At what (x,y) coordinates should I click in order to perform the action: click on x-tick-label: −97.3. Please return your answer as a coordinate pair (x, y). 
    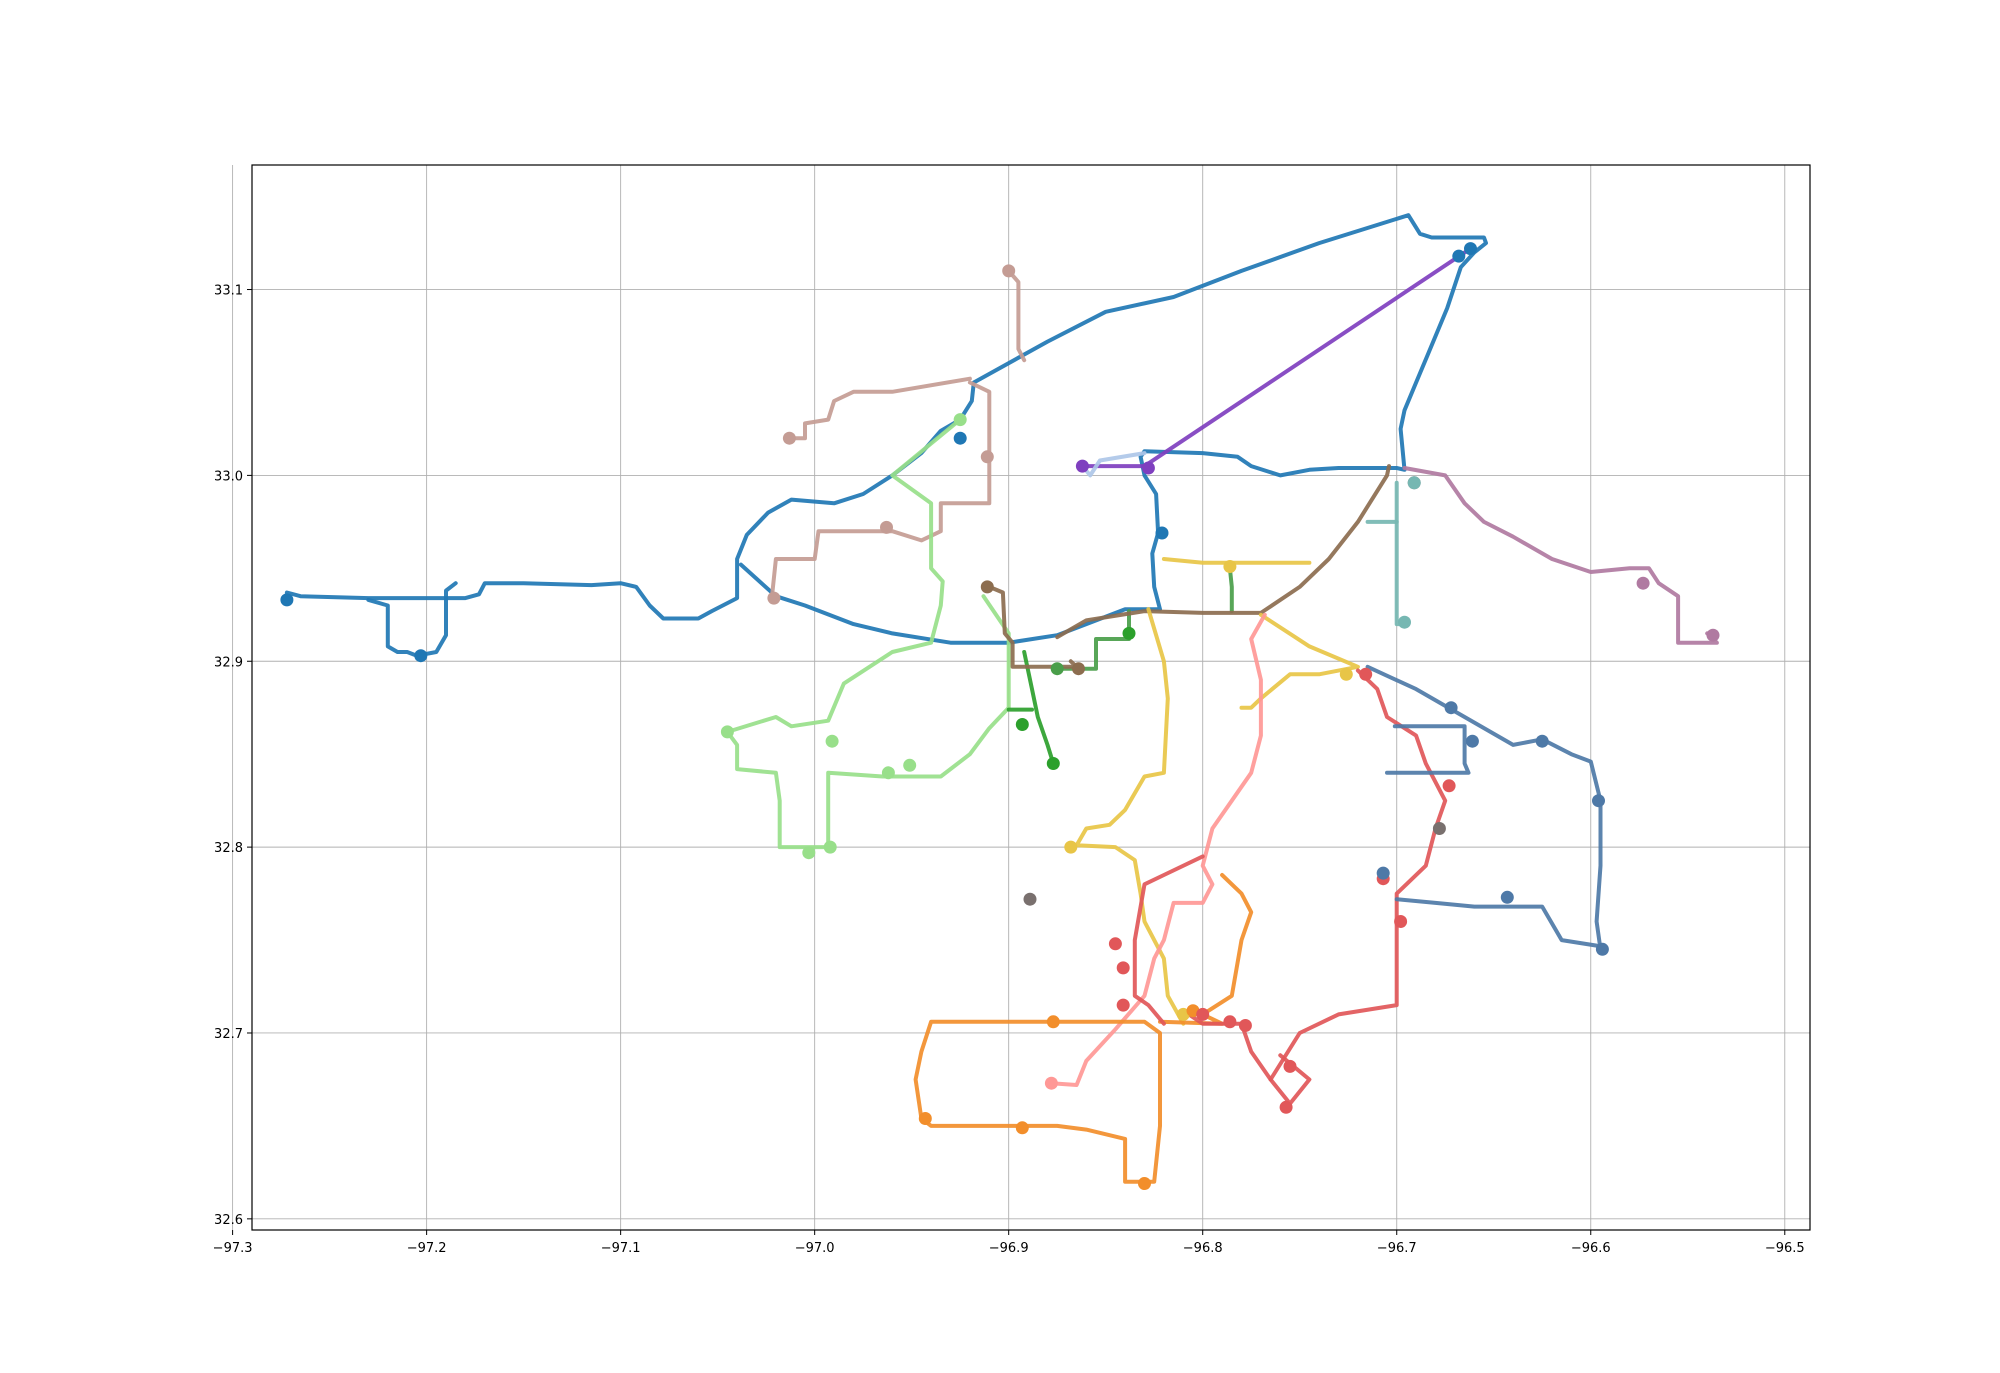
    Looking at the image, I should click on (233, 1248).